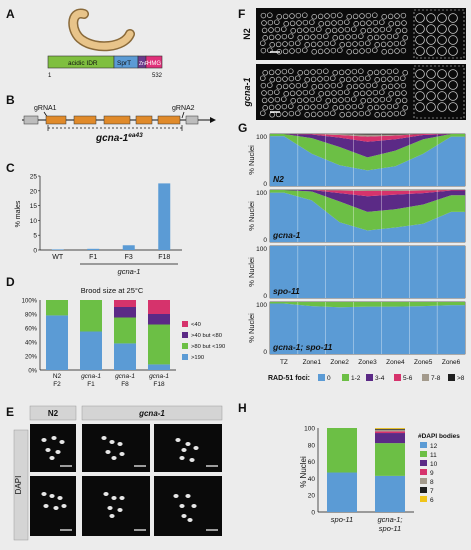 The height and width of the screenshot is (550, 471). I want to click on panel-c-xtick-label: F18, so click(164, 257).